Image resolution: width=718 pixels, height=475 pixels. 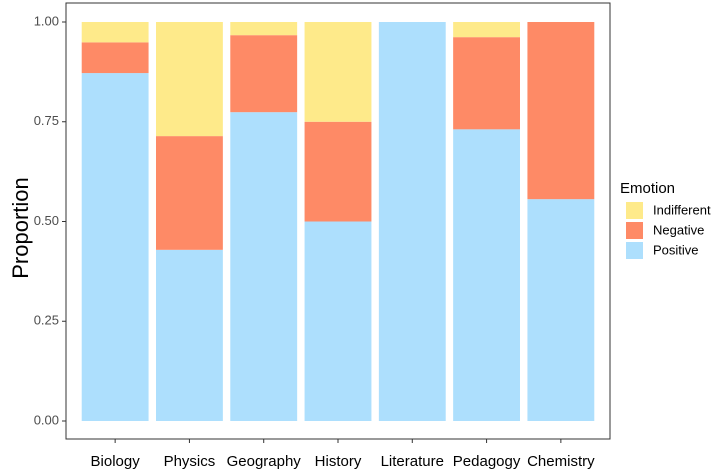 I want to click on legend: Emotion Indifferent Negative Positive, so click(x=665, y=219).